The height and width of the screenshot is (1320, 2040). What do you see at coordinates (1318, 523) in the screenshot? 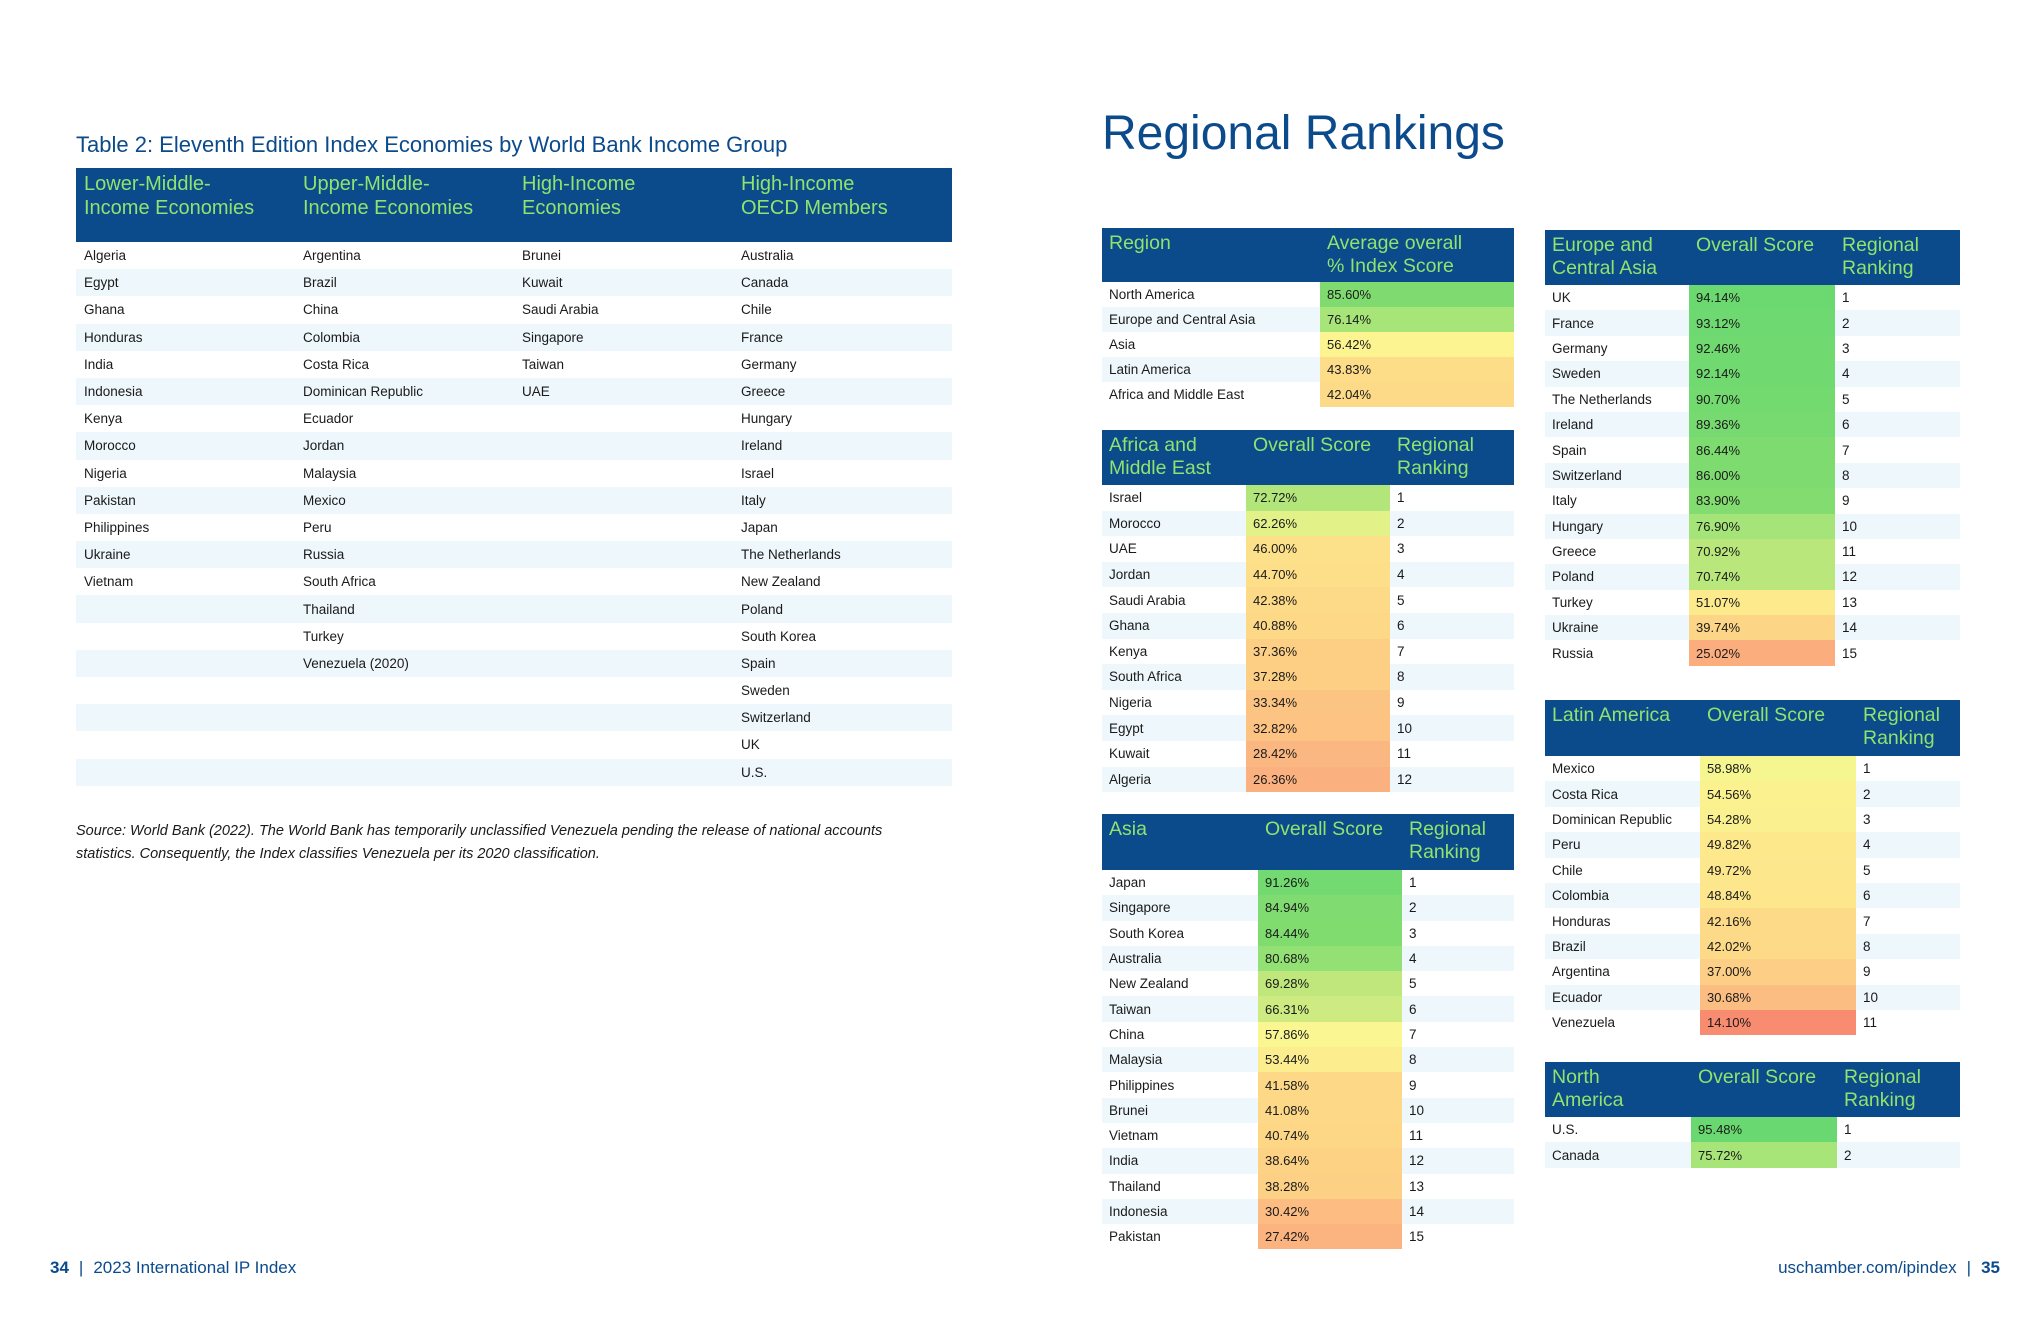
I see `score-cell: 62.26%` at bounding box center [1318, 523].